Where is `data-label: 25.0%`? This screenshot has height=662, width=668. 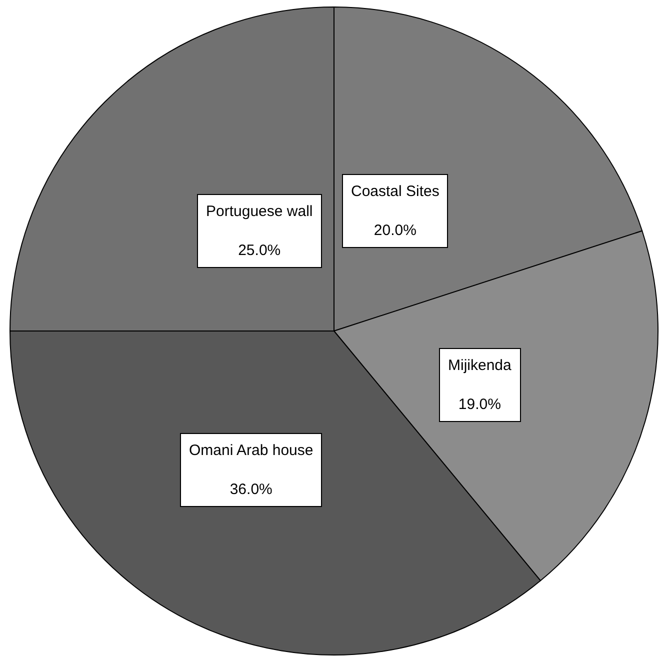 data-label: 25.0% is located at coordinates (259, 250).